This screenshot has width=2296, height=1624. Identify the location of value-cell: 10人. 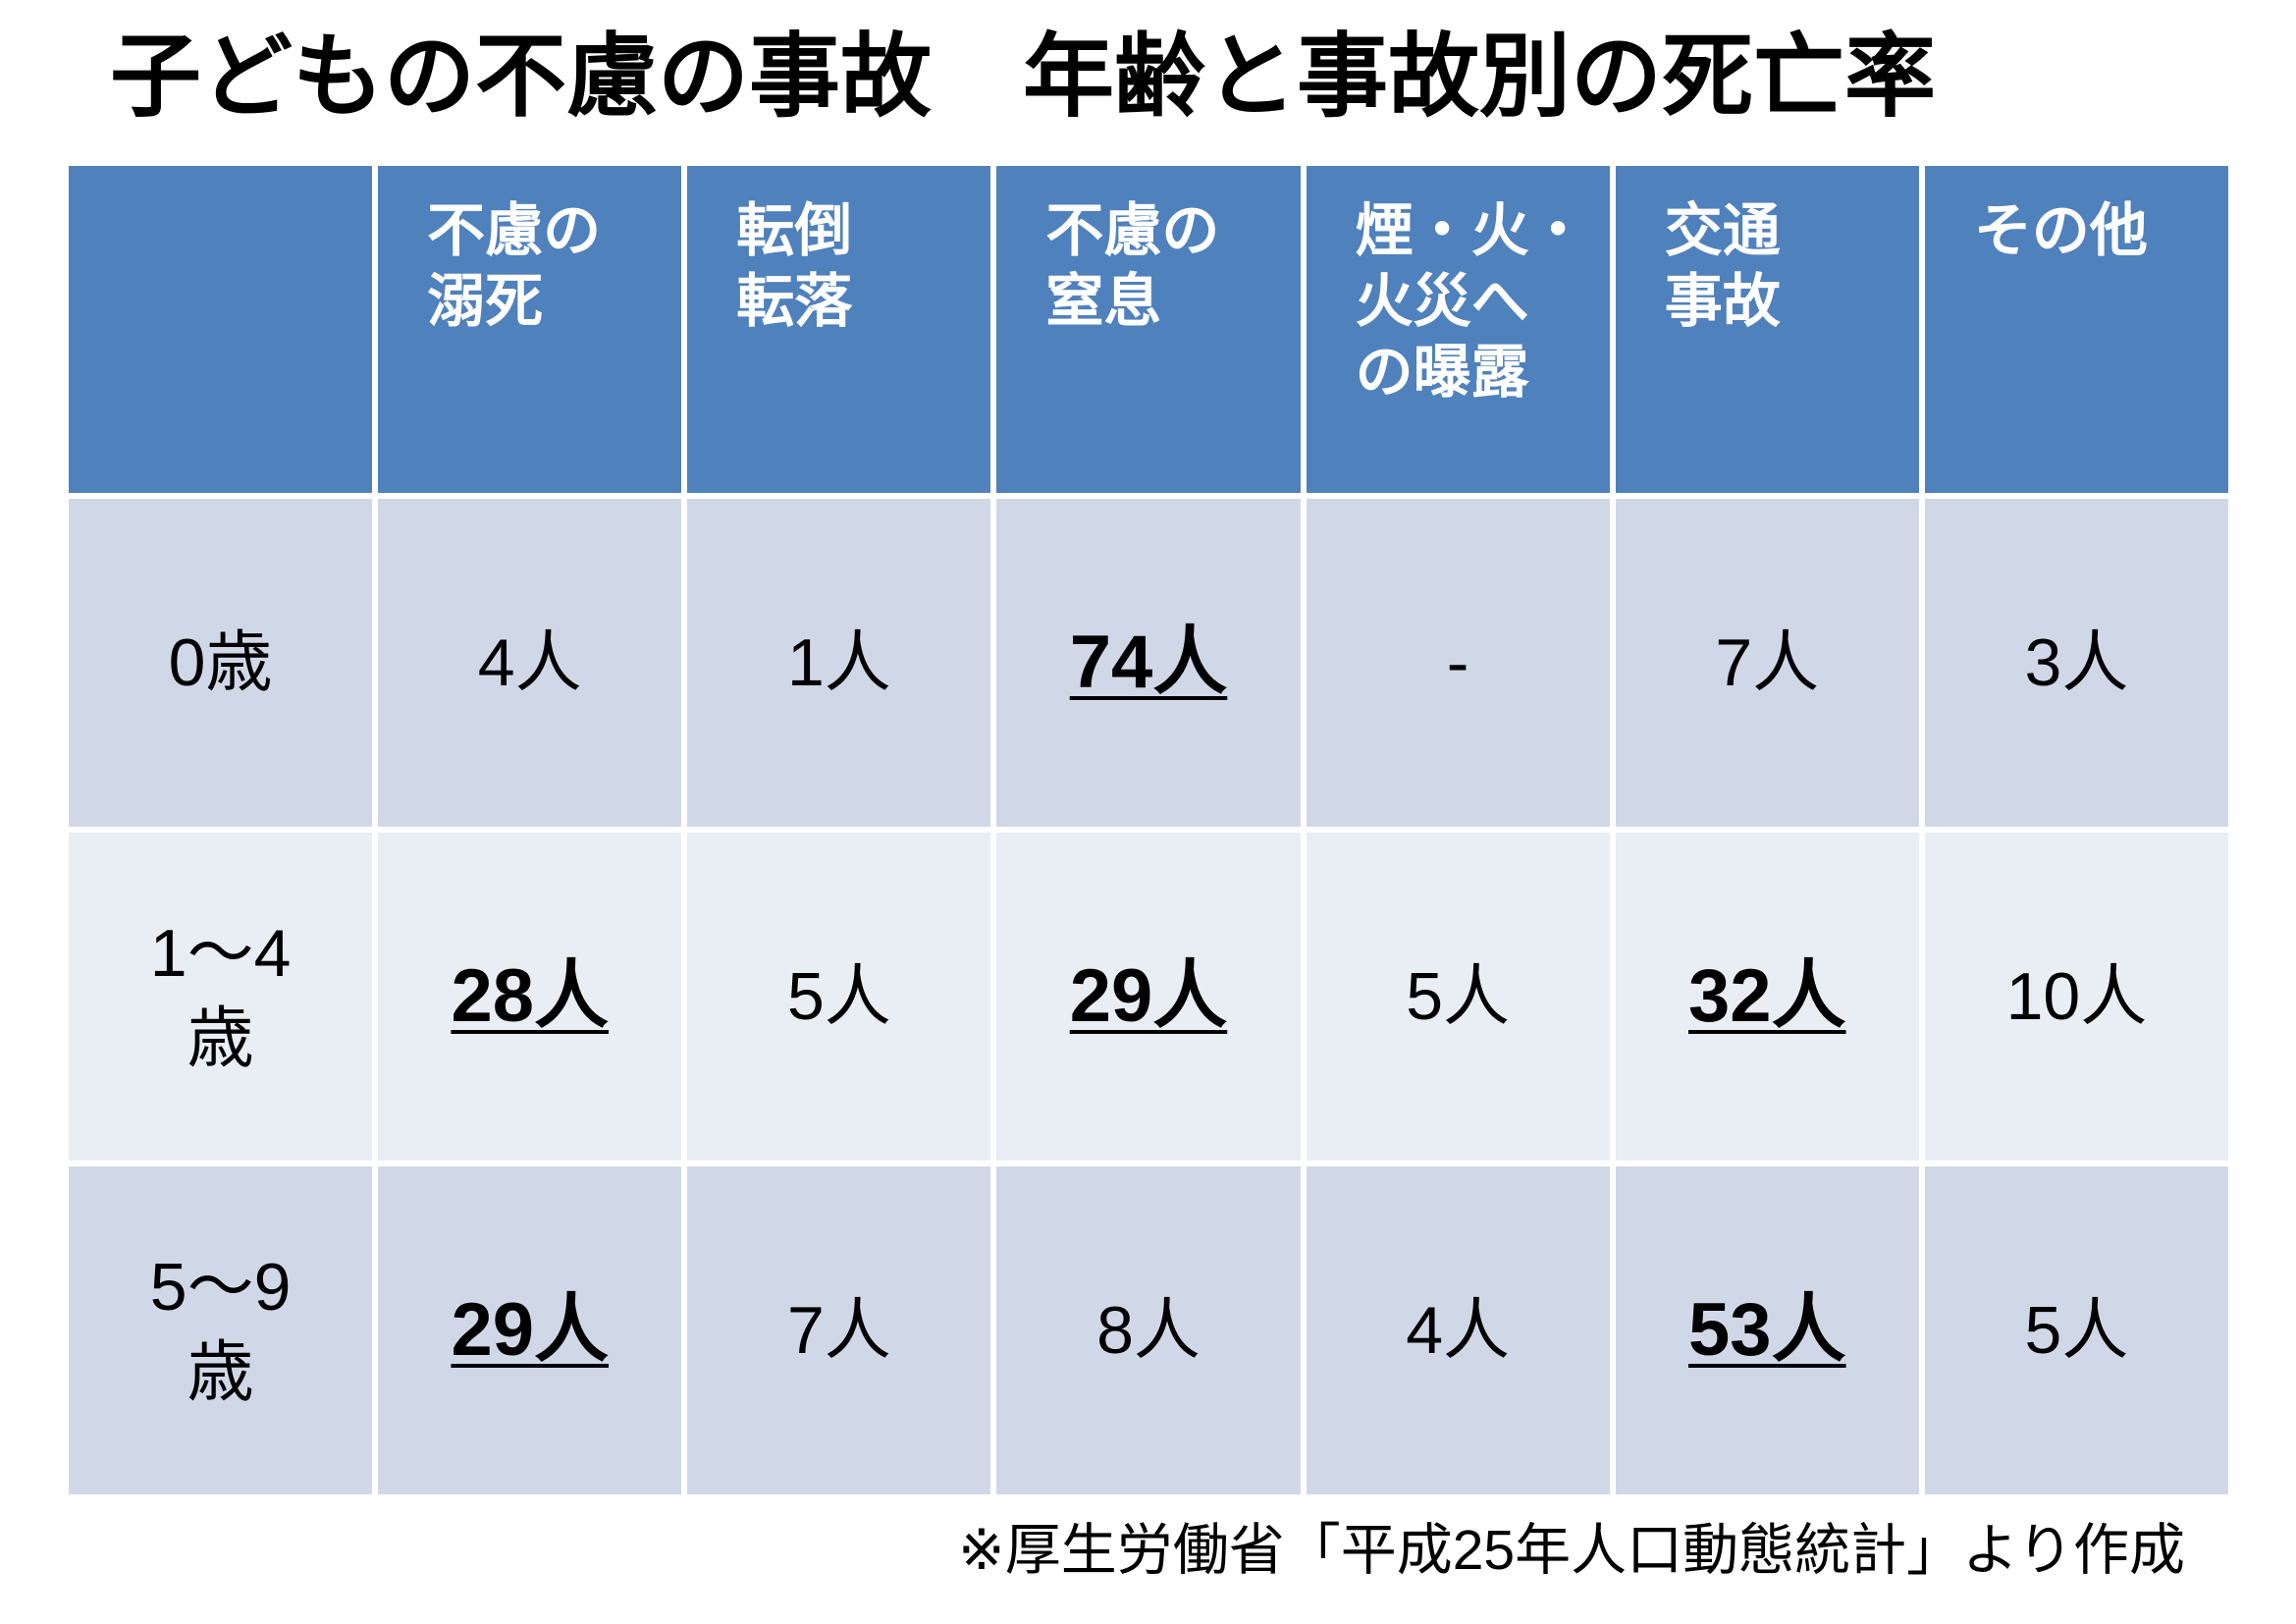
(2076, 997).